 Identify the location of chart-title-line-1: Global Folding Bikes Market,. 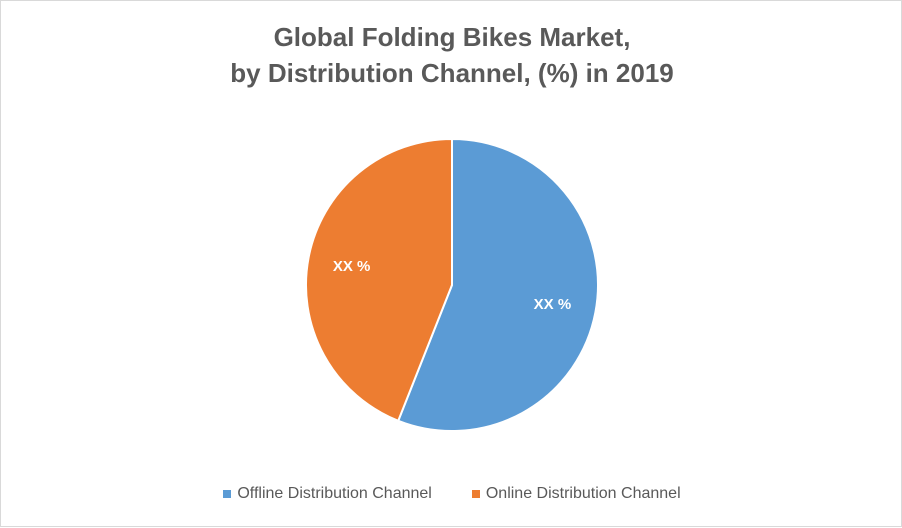
(452, 37).